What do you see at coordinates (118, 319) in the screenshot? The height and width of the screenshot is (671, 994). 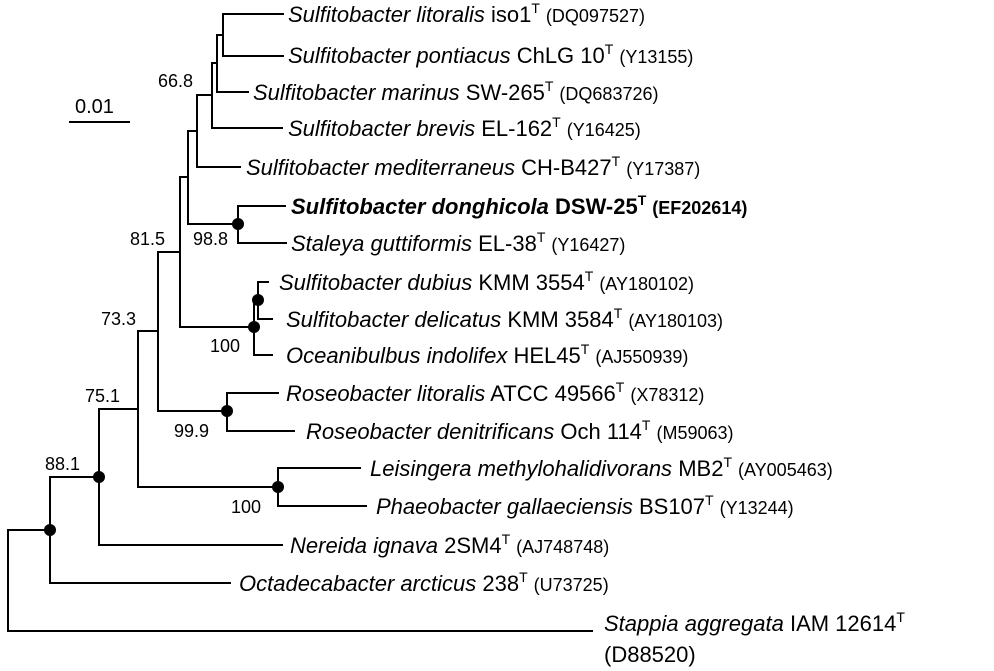 I see `bootstrap-value: 73.3` at bounding box center [118, 319].